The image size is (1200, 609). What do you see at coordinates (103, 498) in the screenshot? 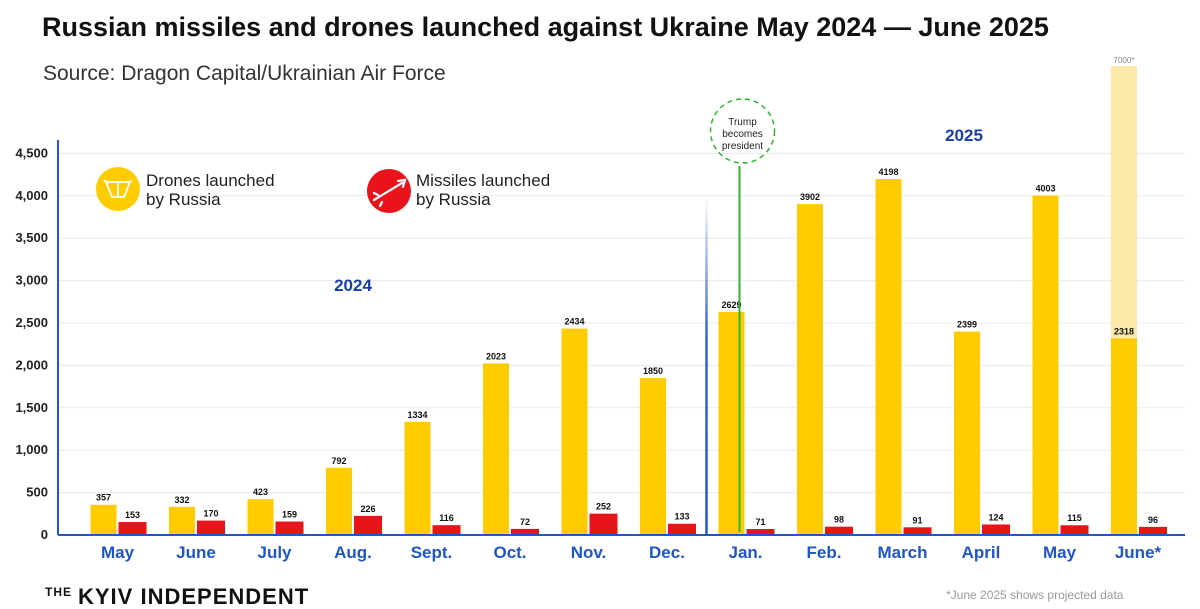
I see `drone-value-label: 357` at bounding box center [103, 498].